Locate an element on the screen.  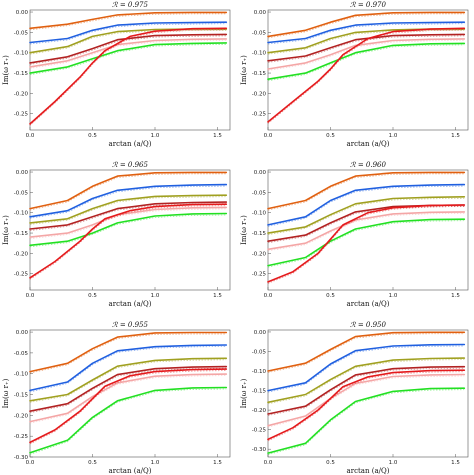
panel-title: ℛ = 0.955 is located at coordinates (130, 325).